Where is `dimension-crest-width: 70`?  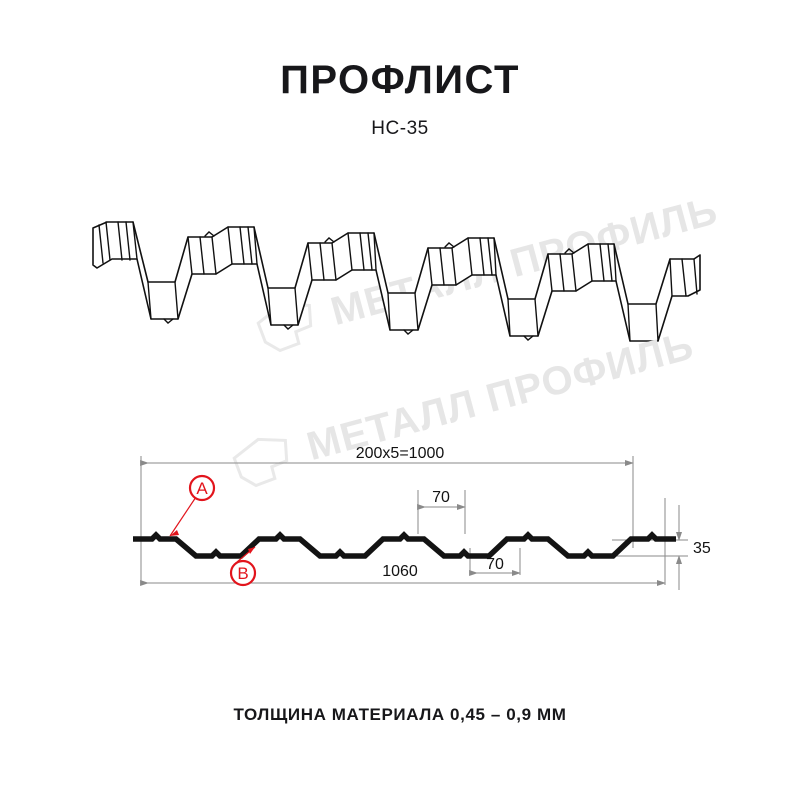
dimension-crest-width: 70 is located at coordinates (441, 500).